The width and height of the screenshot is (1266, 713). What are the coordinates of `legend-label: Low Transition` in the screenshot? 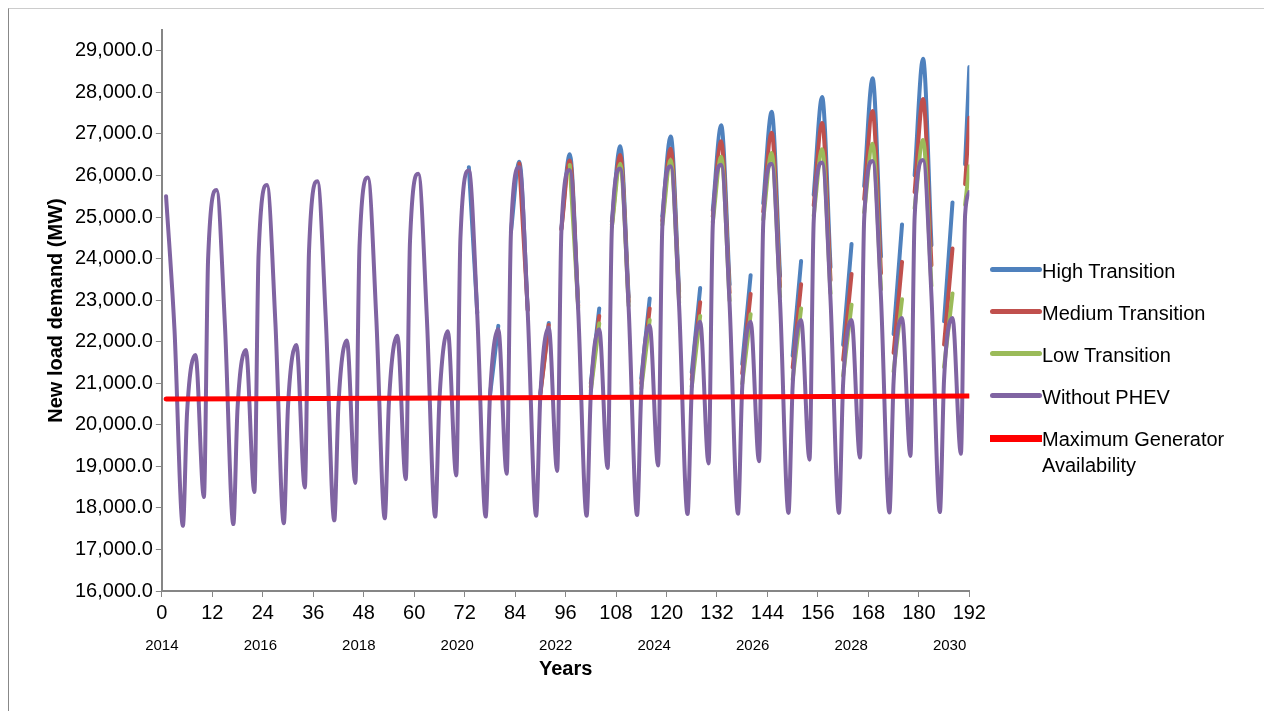 It's located at (1106, 355).